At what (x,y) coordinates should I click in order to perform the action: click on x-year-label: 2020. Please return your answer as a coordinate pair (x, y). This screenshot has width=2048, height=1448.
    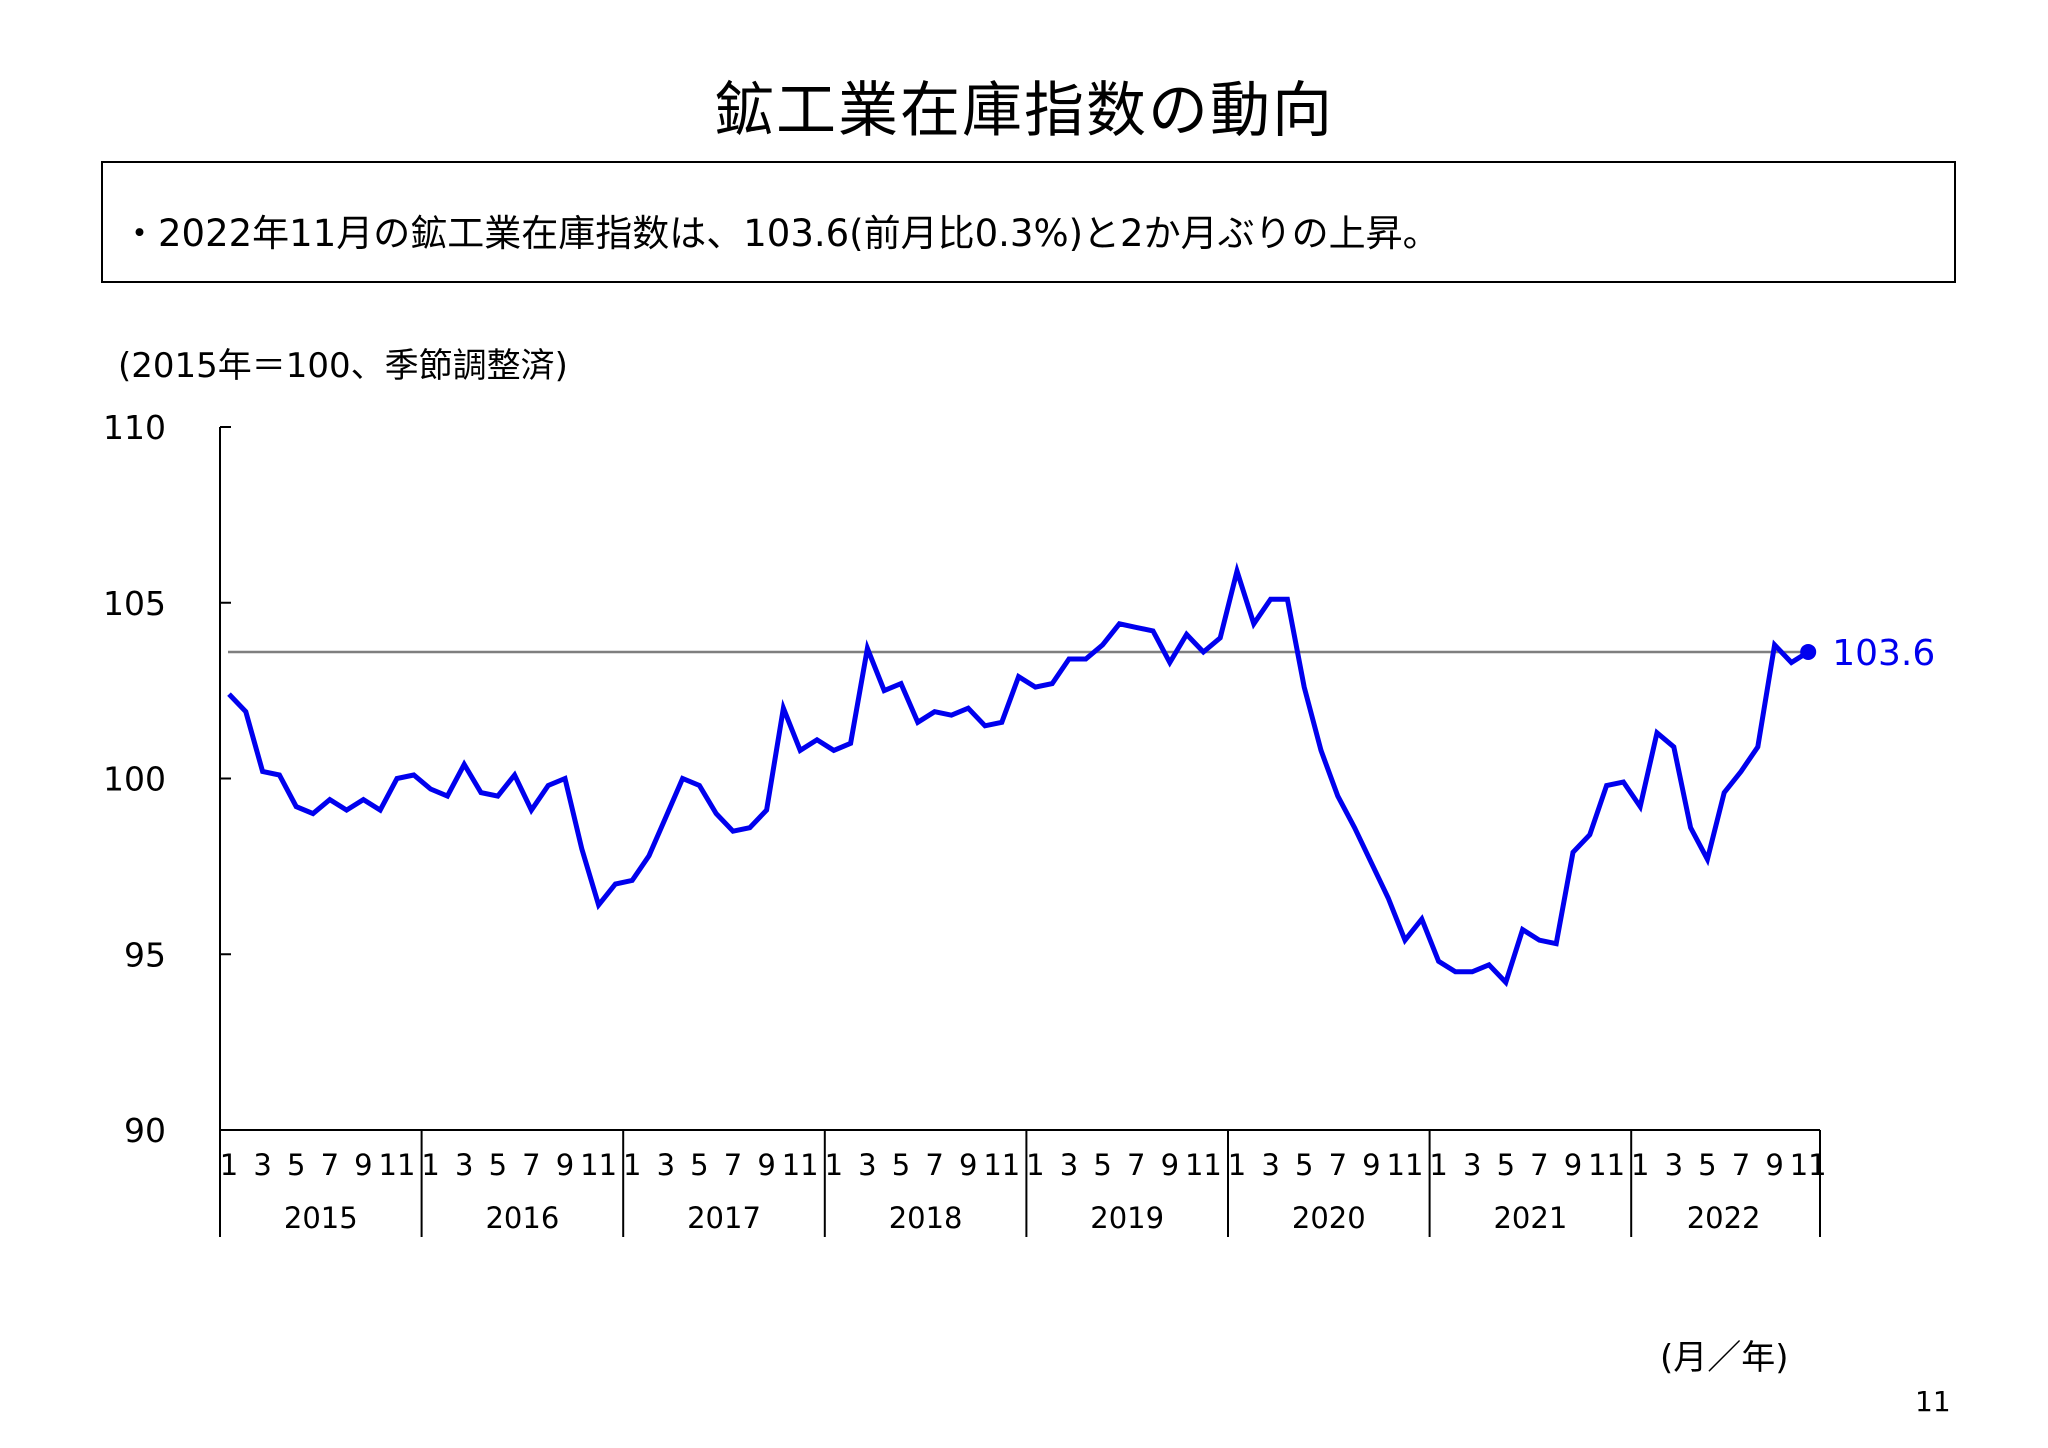
    Looking at the image, I should click on (1329, 1218).